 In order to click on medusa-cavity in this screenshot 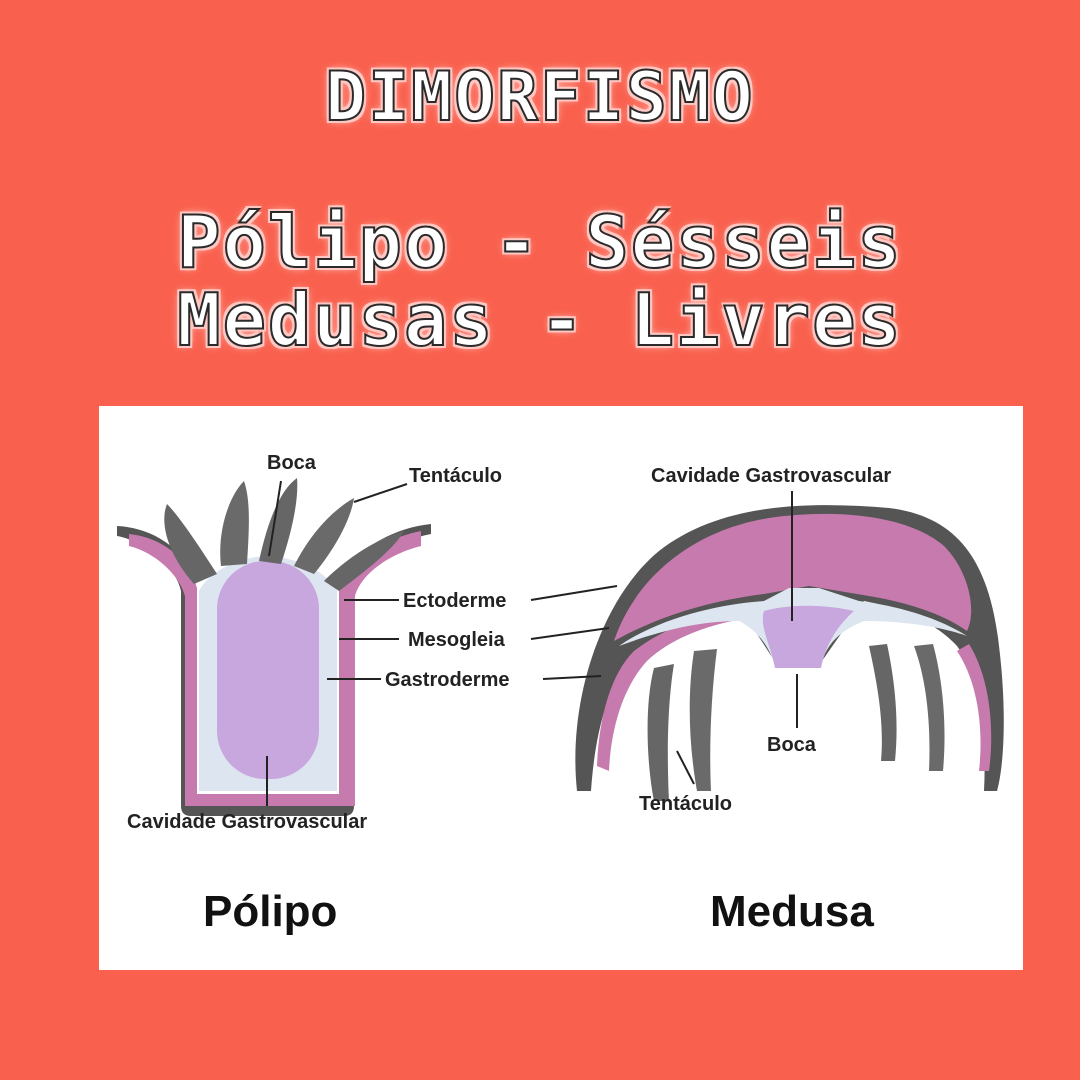, I will do `click(808, 636)`.